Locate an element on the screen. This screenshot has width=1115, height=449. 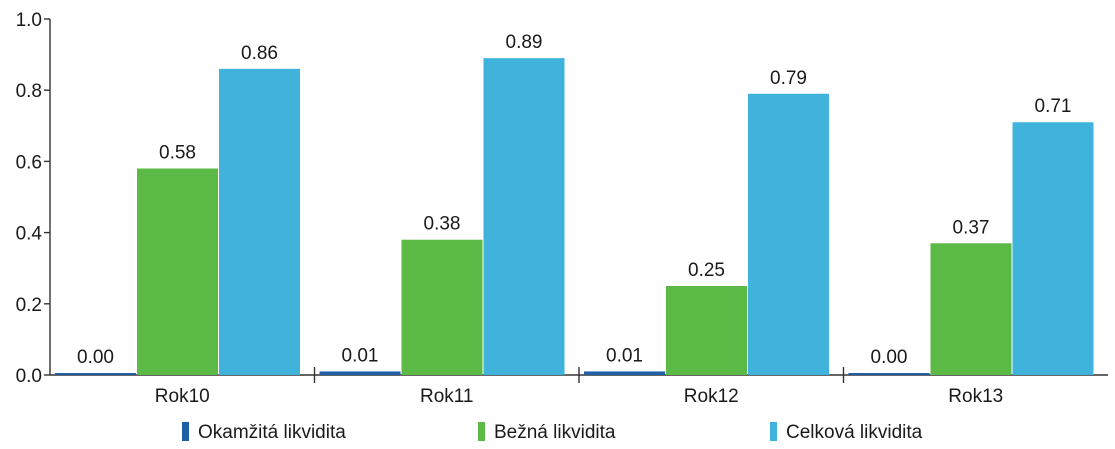
legend-label: Celková likvidita is located at coordinates (854, 432).